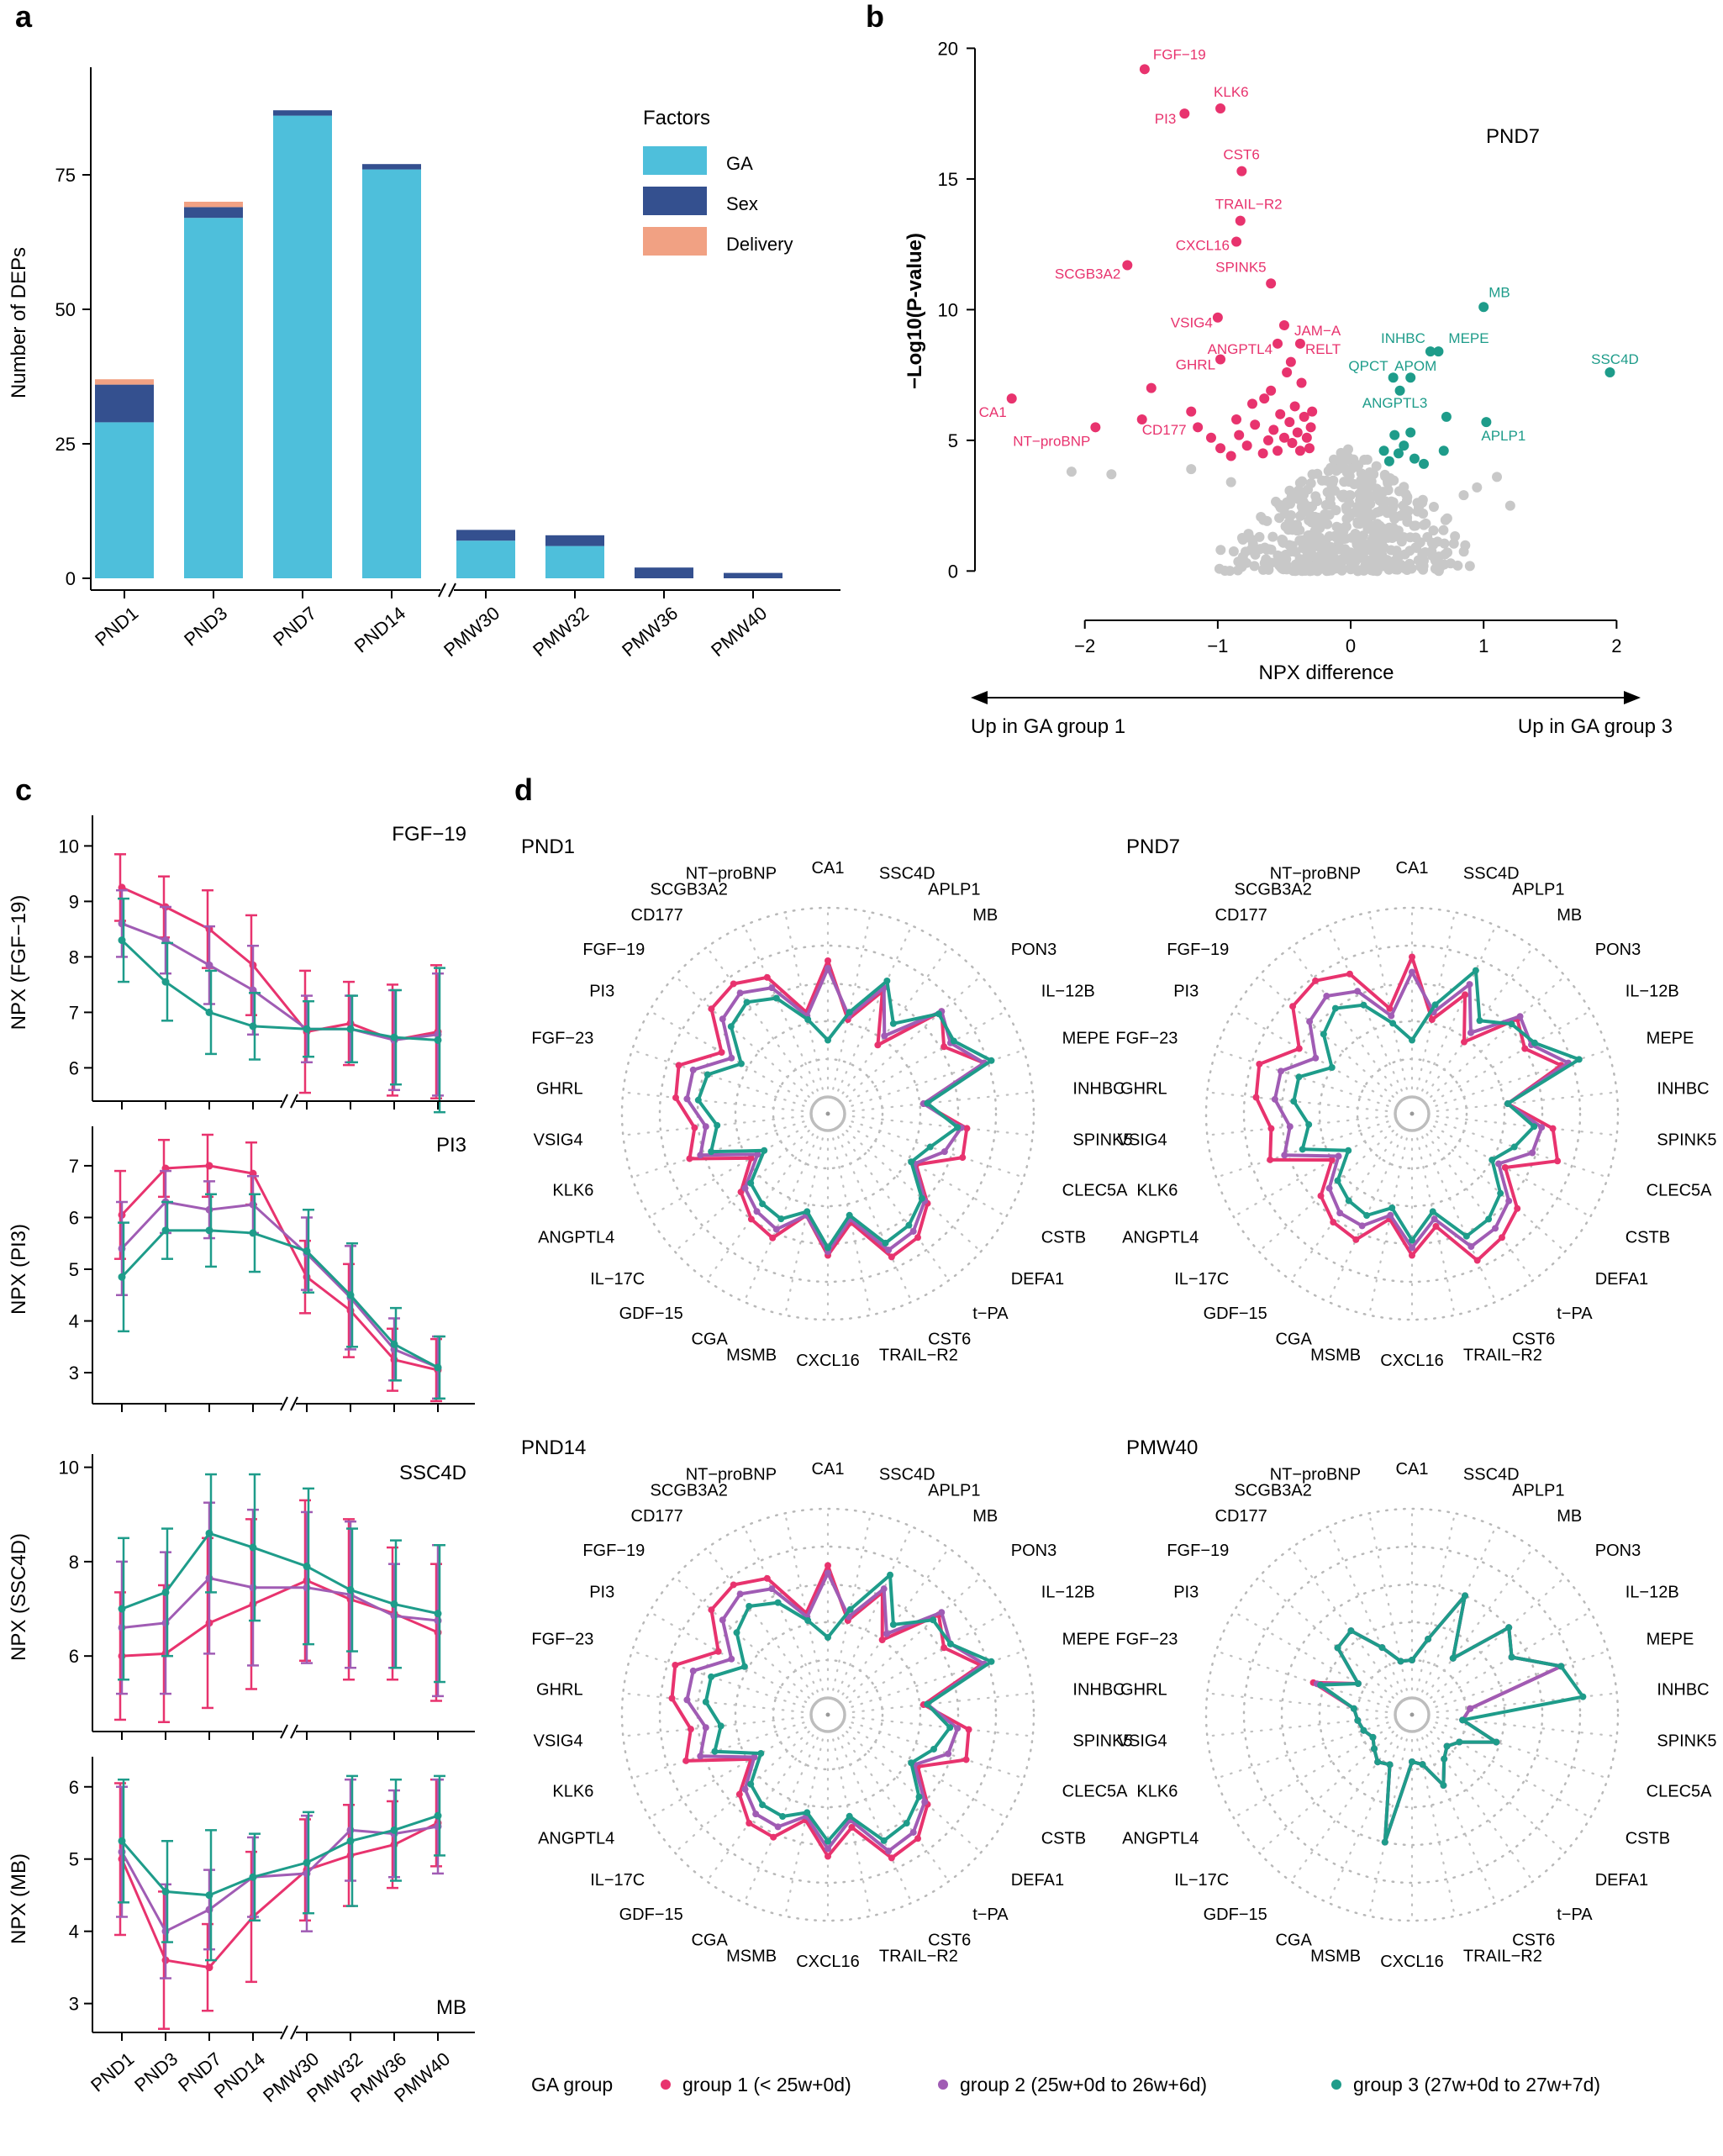  I want to click on y-tick-label: 3, so click(74, 2004).